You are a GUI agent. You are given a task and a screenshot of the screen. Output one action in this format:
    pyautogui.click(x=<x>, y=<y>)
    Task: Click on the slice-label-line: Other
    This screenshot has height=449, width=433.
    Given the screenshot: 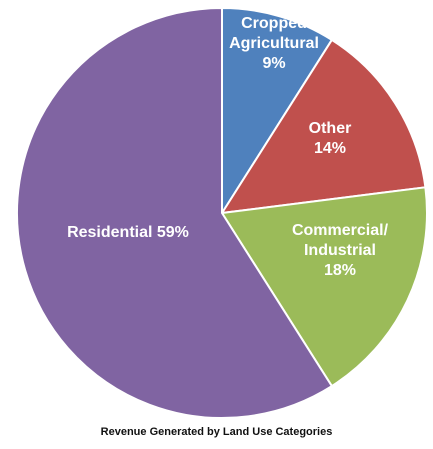 What is the action you would take?
    pyautogui.click(x=330, y=128)
    